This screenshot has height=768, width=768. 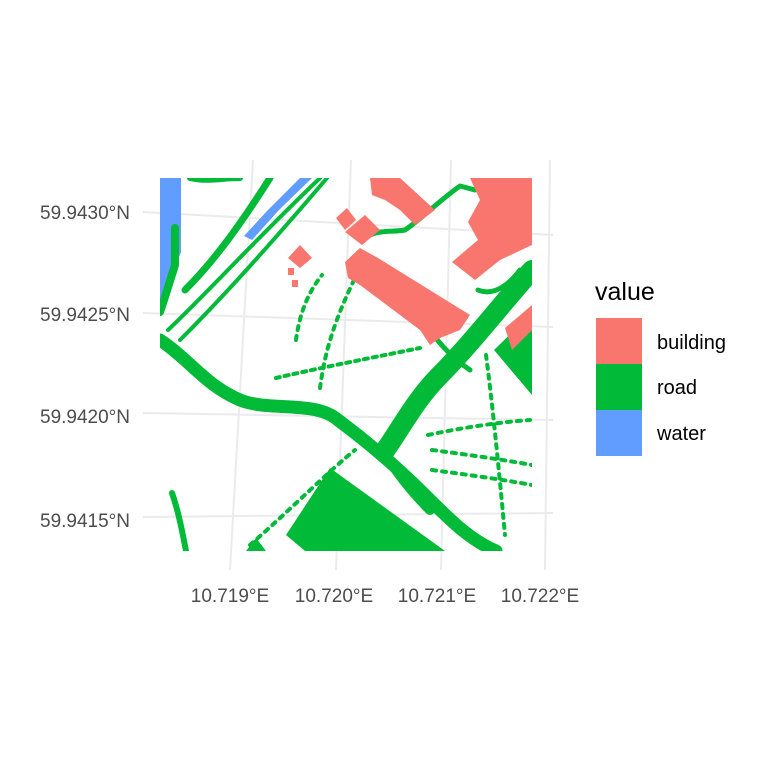 I want to click on lon-tick-label: 10.722°E, so click(x=540, y=596).